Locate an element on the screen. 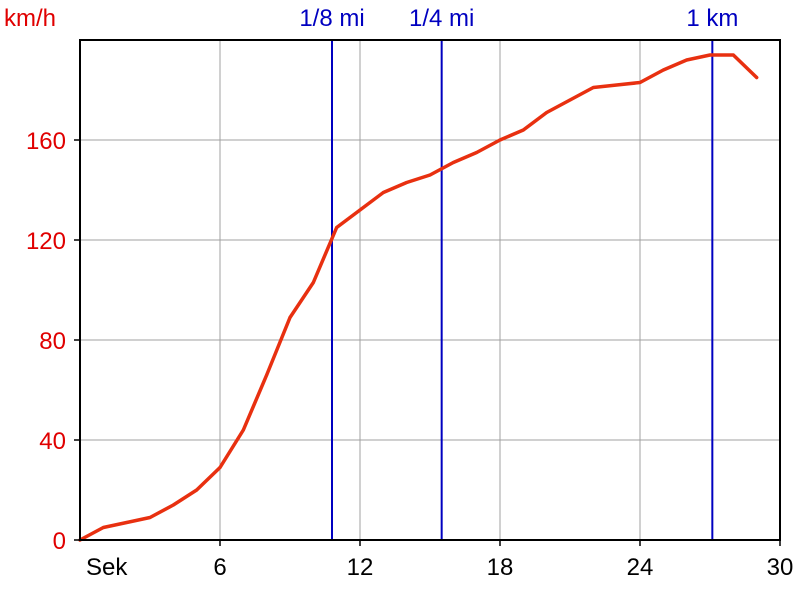 The width and height of the screenshot is (800, 600). y-tick-label: 120 is located at coordinates (46, 241).